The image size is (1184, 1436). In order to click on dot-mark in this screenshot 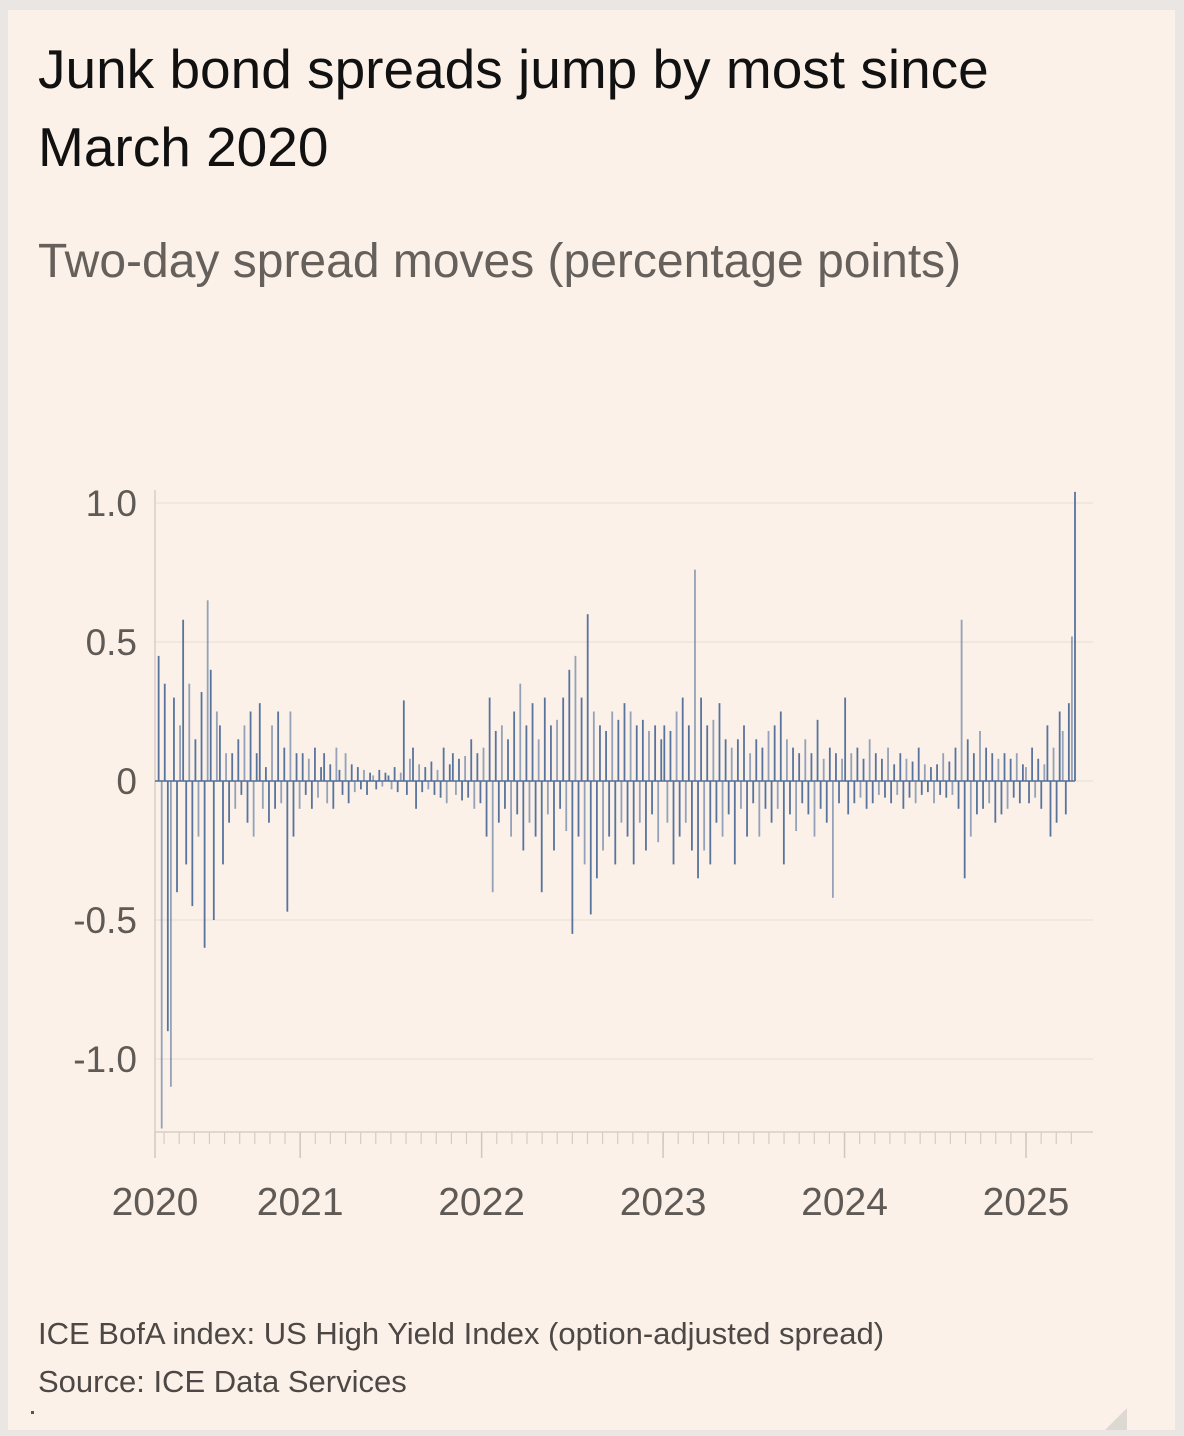, I will do `click(32, 1412)`.